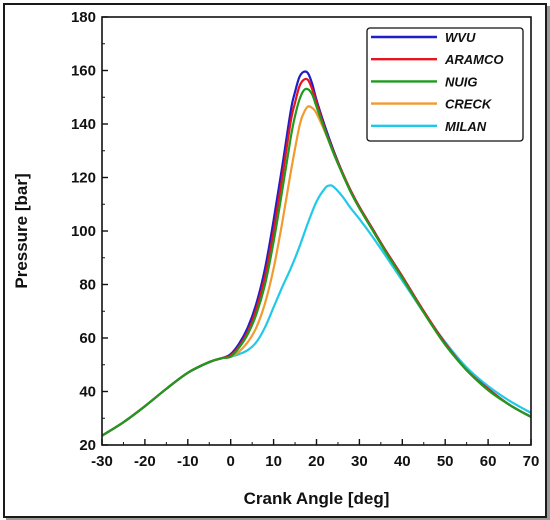 Image resolution: width=550 pixels, height=520 pixels. Describe the element at coordinates (188, 461) in the screenshot. I see `x-tick-label: -10` at that location.